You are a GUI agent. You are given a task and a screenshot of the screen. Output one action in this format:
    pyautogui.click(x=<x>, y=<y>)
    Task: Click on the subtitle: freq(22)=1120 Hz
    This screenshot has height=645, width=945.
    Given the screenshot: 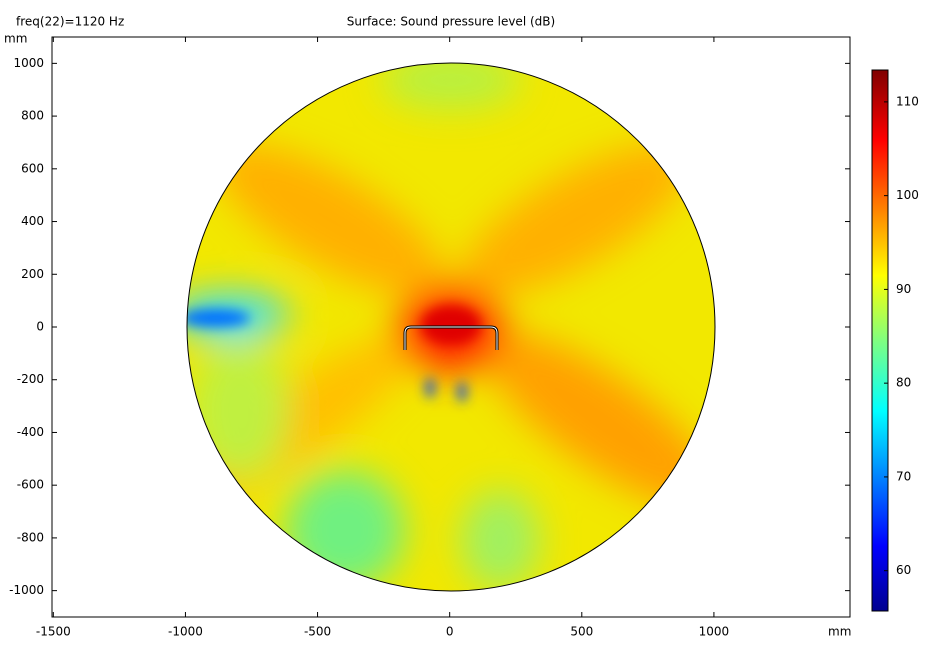 What is the action you would take?
    pyautogui.click(x=70, y=22)
    